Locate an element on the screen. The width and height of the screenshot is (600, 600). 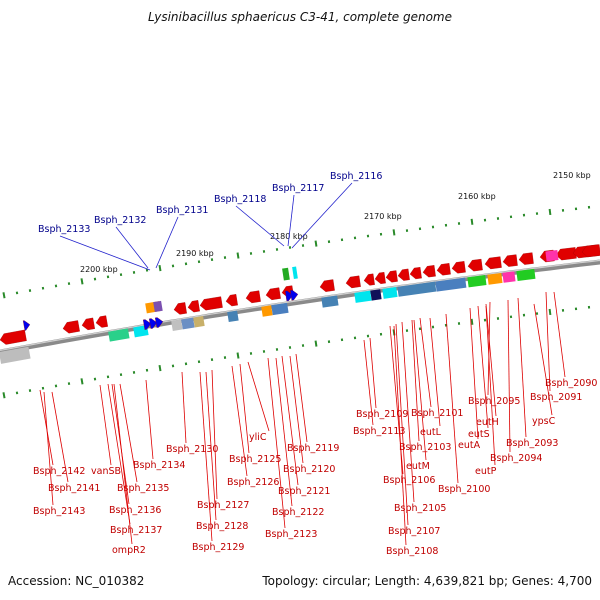
top-gene-label: Bsph_2118 is located at coordinates (240, 199).